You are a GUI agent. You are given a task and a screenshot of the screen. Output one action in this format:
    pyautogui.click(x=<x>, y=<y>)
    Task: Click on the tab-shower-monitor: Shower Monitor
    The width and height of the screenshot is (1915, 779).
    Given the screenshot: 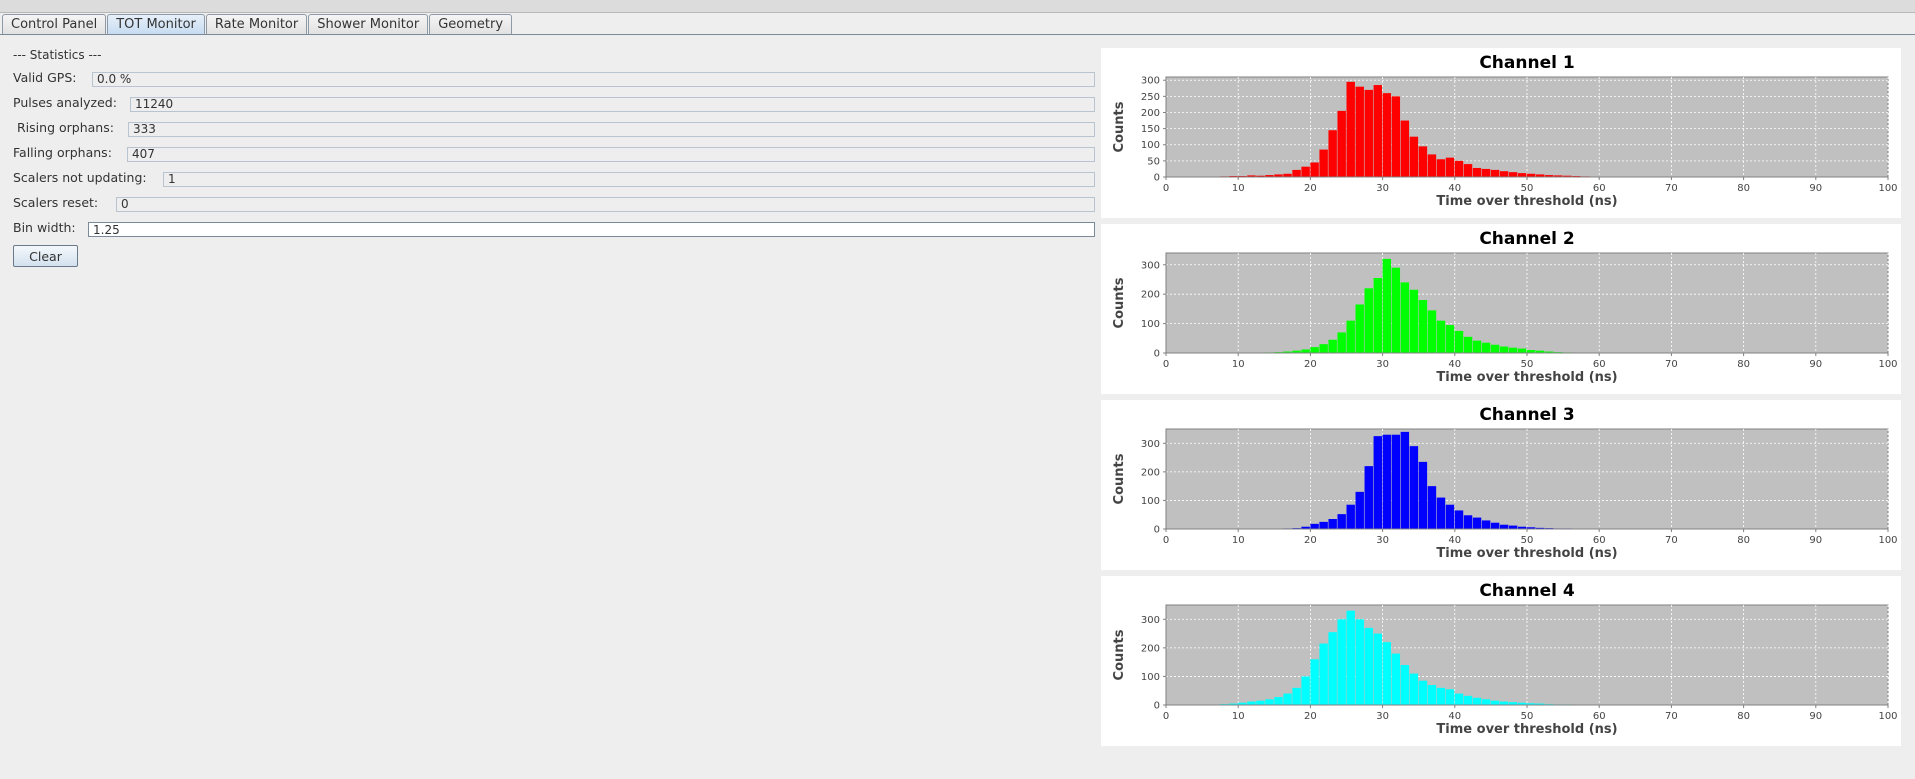 What is the action you would take?
    pyautogui.click(x=368, y=24)
    